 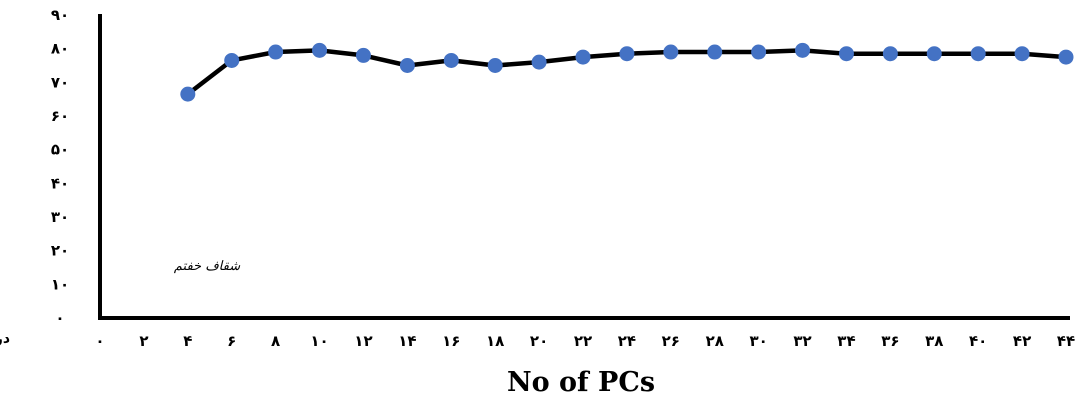 I want to click on x-tick-label: ۲, so click(x=143, y=341).